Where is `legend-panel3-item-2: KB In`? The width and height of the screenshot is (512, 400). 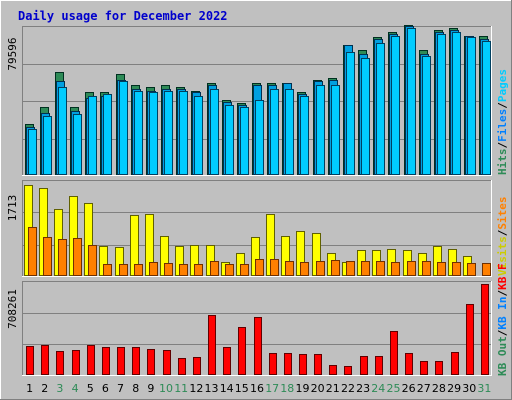
legend-panel3-item-2: KB In is located at coordinates (502, 313).